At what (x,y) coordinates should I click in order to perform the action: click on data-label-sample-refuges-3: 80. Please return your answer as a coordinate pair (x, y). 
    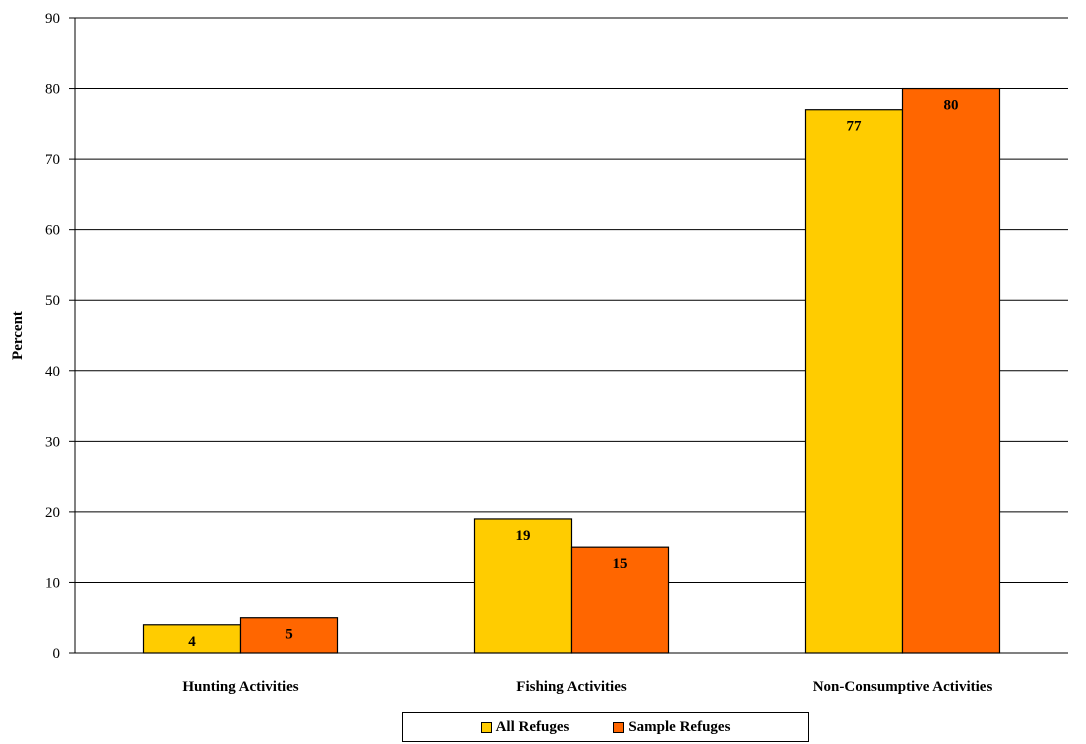
    Looking at the image, I should click on (951, 106).